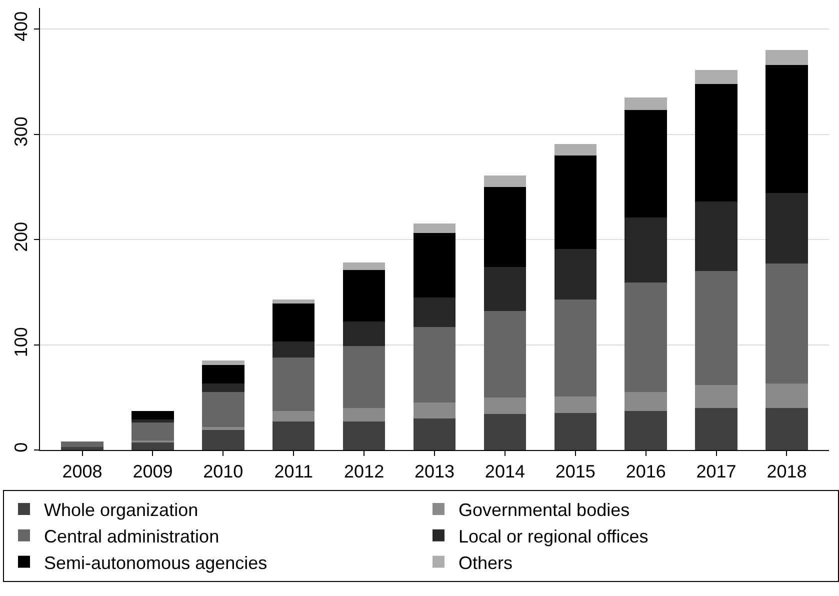 Image resolution: width=839 pixels, height=596 pixels. What do you see at coordinates (504, 472) in the screenshot?
I see `x-tick-label: 2014` at bounding box center [504, 472].